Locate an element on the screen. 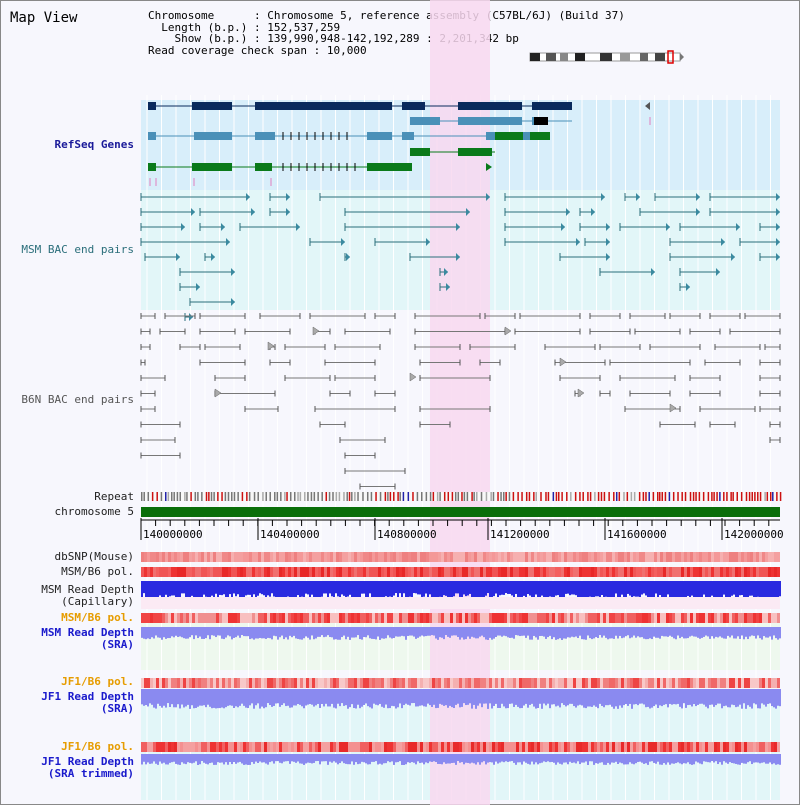 The image size is (800, 805). track-label-msm-bac: MSM BAC end pairs is located at coordinates (77, 249).